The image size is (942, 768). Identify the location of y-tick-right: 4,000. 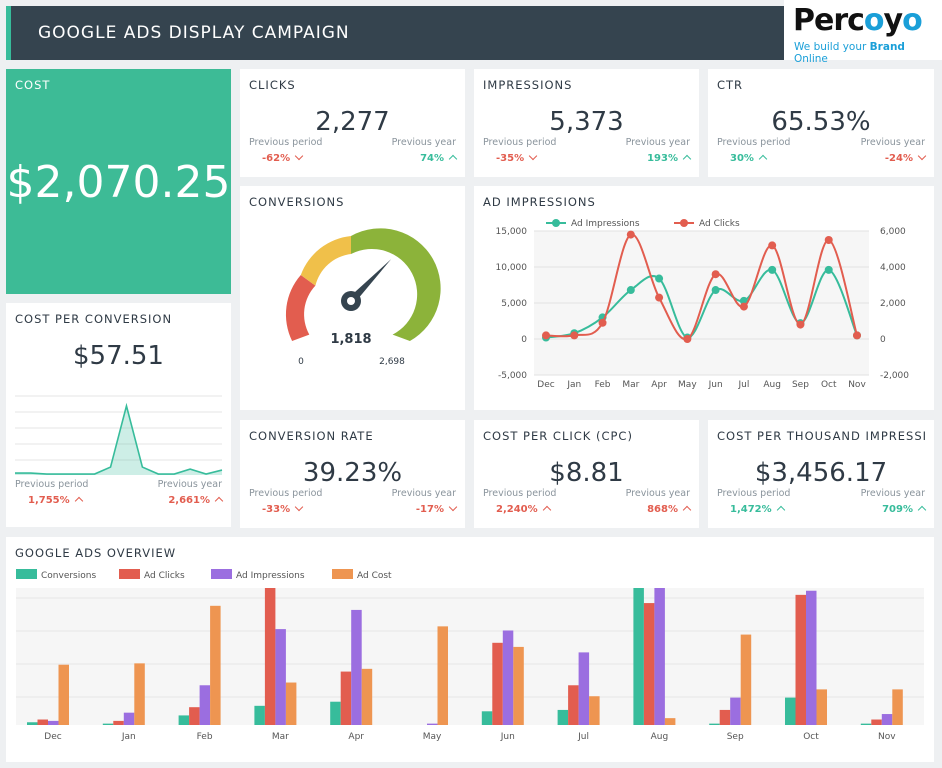
(893, 268).